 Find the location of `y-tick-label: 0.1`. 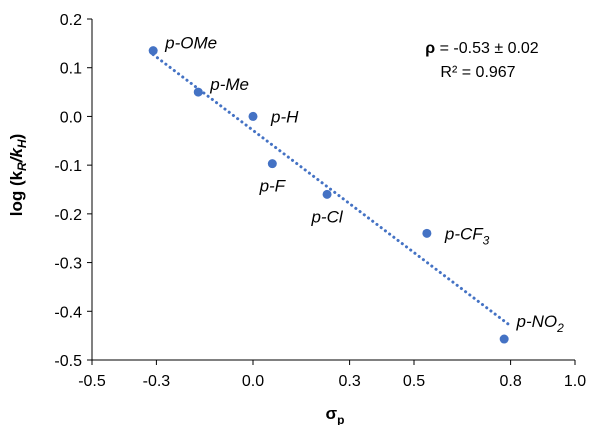

y-tick-label: 0.1 is located at coordinates (71, 69).